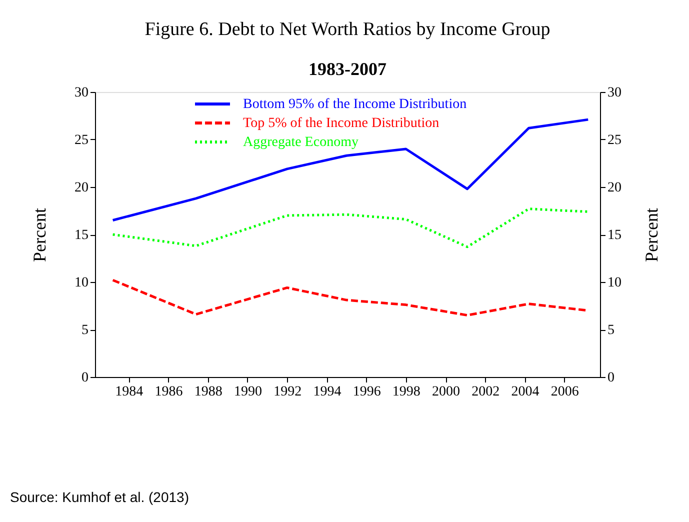  Describe the element at coordinates (288, 392) in the screenshot. I see `x-tick-label: 1992` at that location.